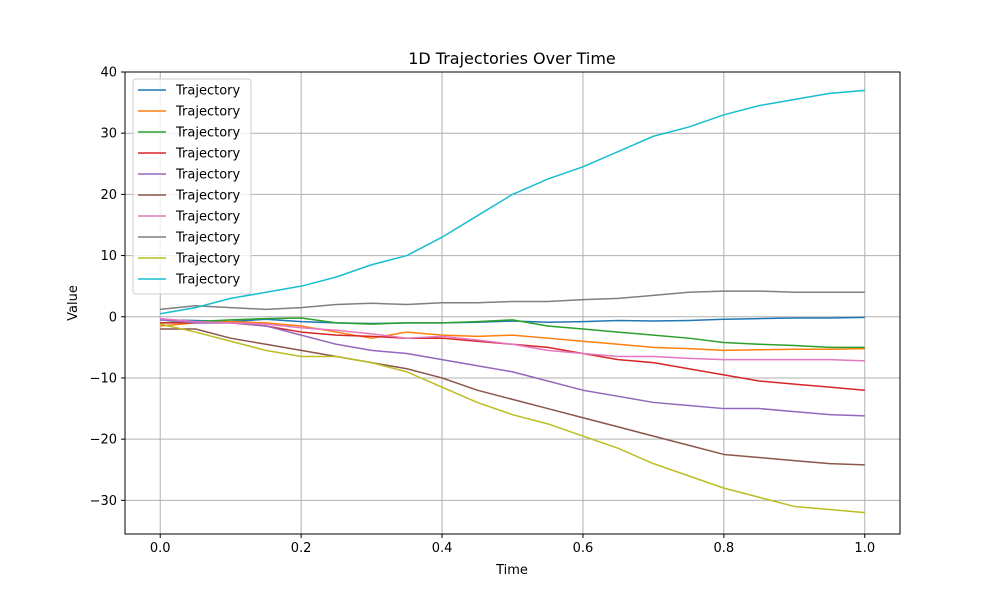 The height and width of the screenshot is (600, 1000). What do you see at coordinates (160, 548) in the screenshot?
I see `x-tick-label: 0.0` at bounding box center [160, 548].